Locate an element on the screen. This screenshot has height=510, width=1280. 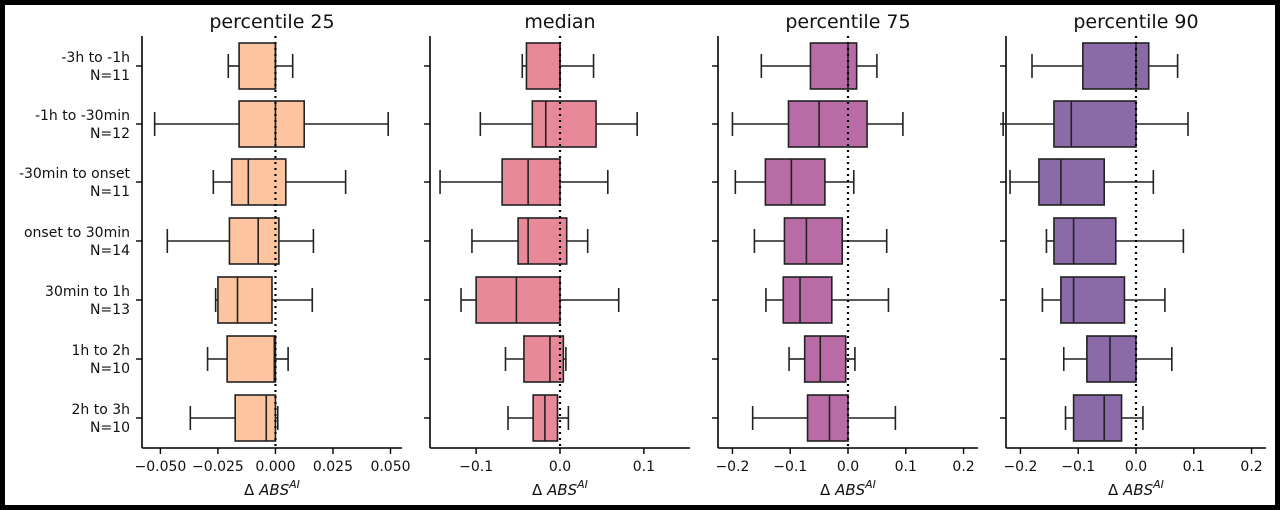
row-label: -30min to onset is located at coordinates (75, 174).